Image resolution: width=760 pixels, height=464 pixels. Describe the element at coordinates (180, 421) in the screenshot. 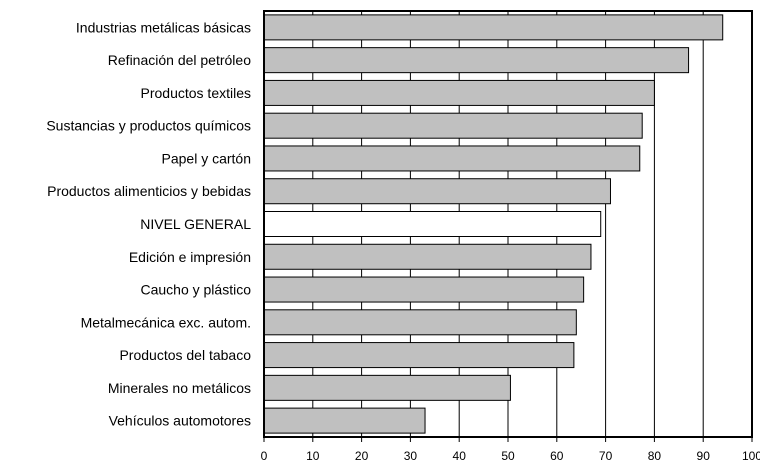

I see `category-label: Vehículos automotores` at that location.